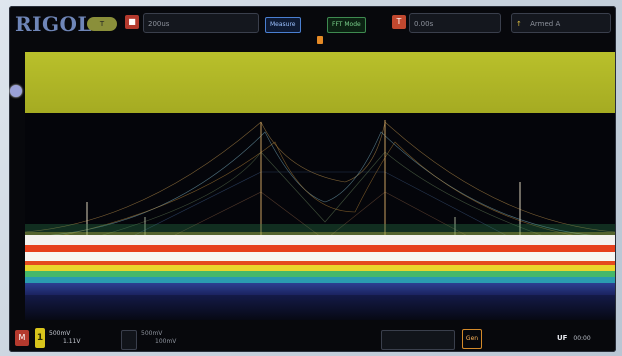 Image resolution: width=622 pixels, height=356 pixels. I want to click on spectrum-band-white, so click(320, 240).